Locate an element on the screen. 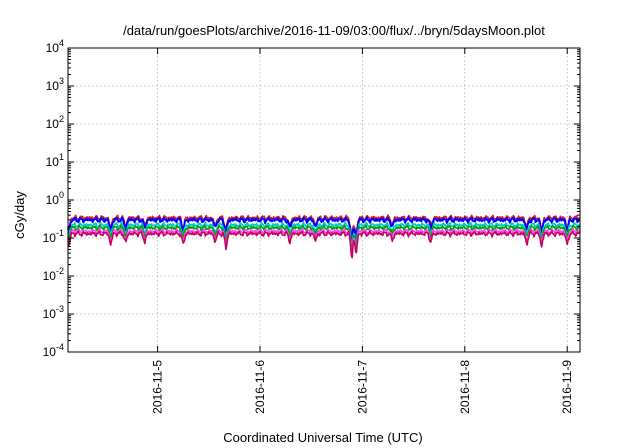 This screenshot has width=640, height=448. y-tick-label: 10⁰ is located at coordinates (55, 198).